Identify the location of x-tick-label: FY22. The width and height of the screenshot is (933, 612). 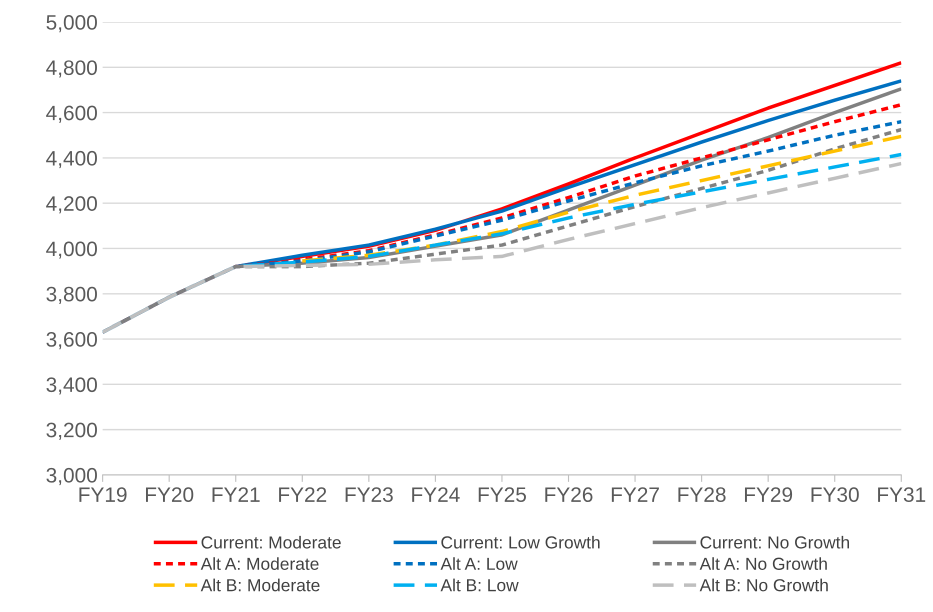
(302, 494).